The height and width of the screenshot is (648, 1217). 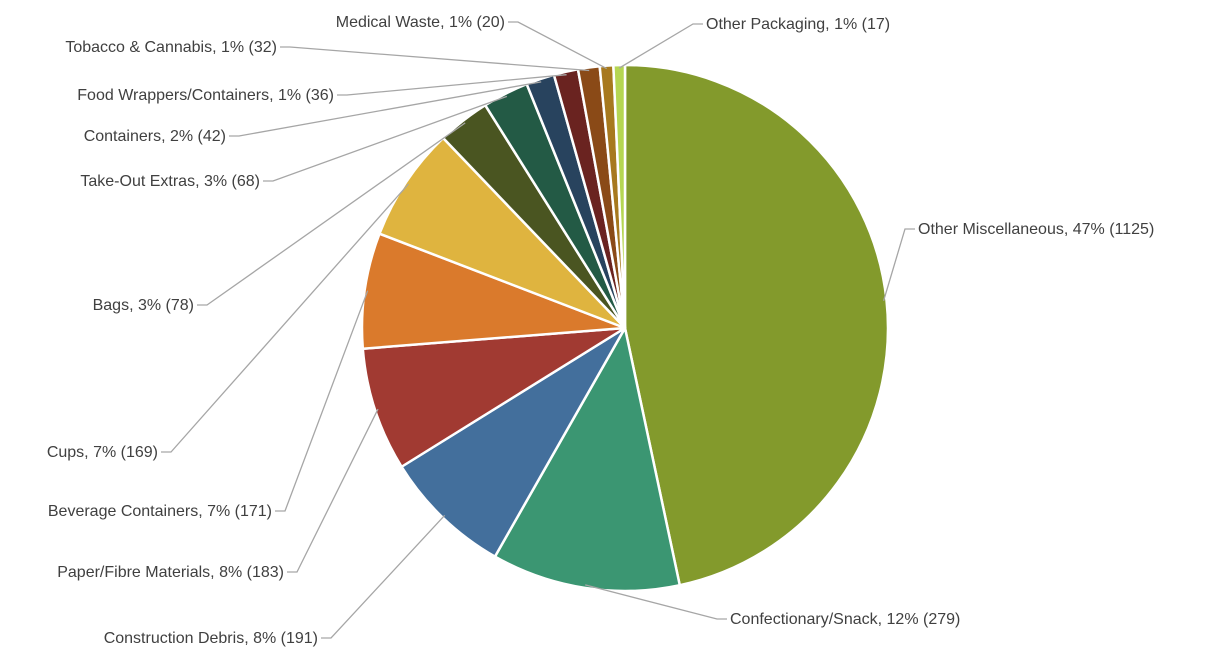 What do you see at coordinates (845, 619) in the screenshot?
I see `data-label: Confectionary/Snack, 12% (279)` at bounding box center [845, 619].